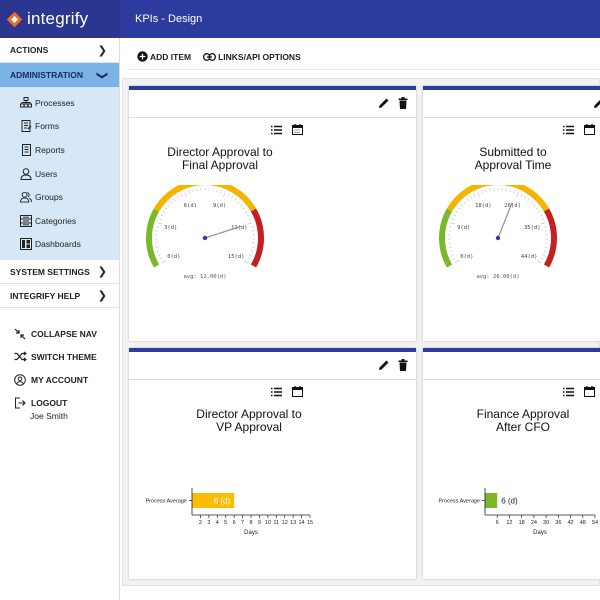  Describe the element at coordinates (59, 127) in the screenshot. I see `sidebar-item-forms: Forms` at that location.